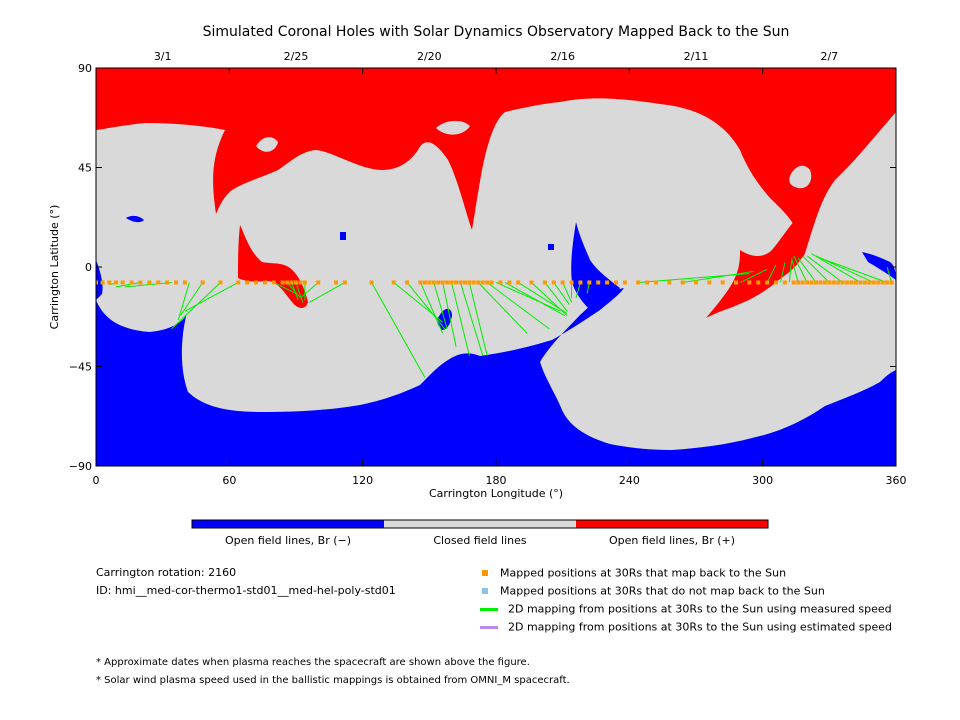  I want to click on lightblue-square-icon, so click(485, 591).